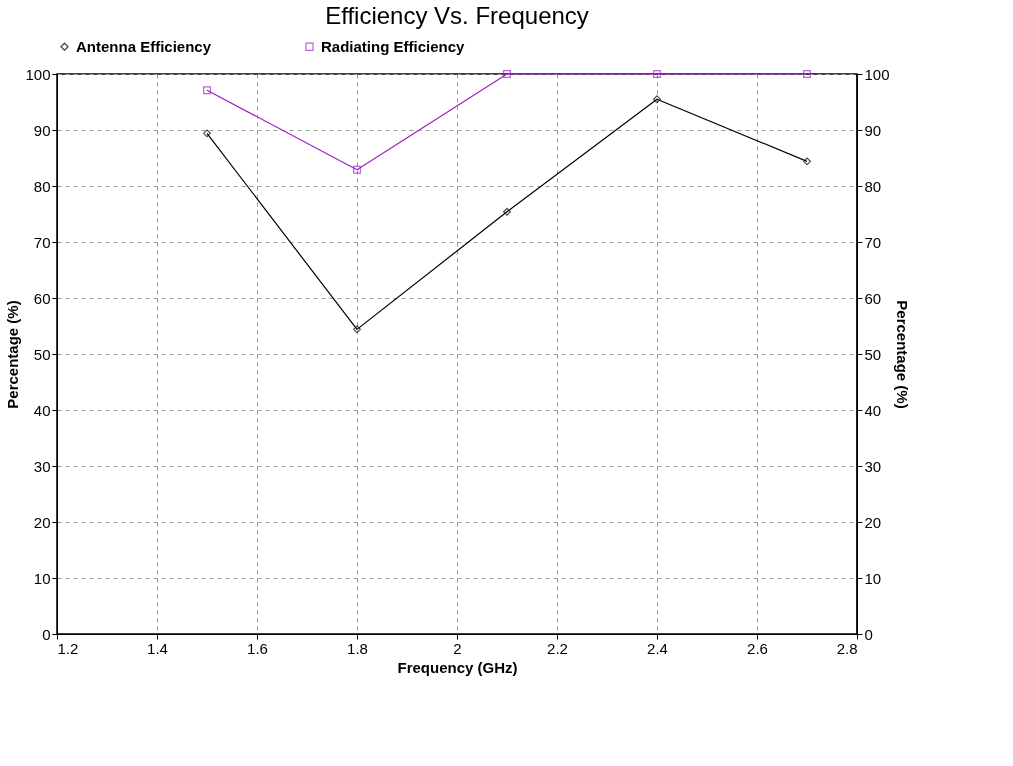  What do you see at coordinates (873, 186) in the screenshot?
I see `y2-tick-label: 80` at bounding box center [873, 186].